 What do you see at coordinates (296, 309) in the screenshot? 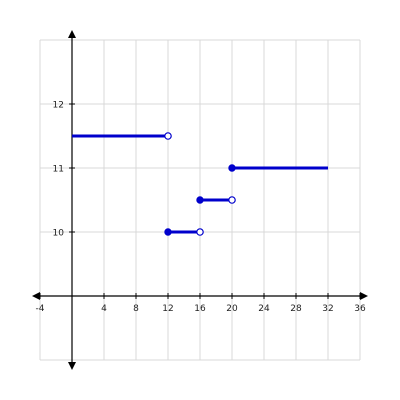
I see `x-tick-label: 28` at bounding box center [296, 309].